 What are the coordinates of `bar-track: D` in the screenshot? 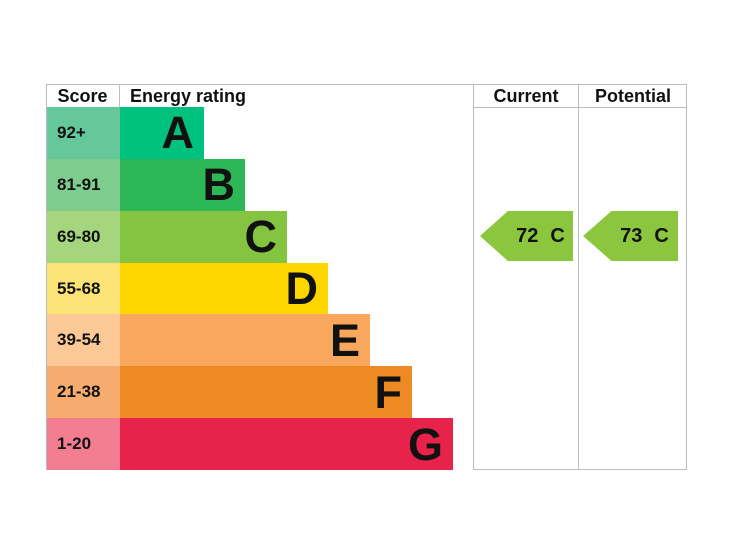 It's located at (296, 288).